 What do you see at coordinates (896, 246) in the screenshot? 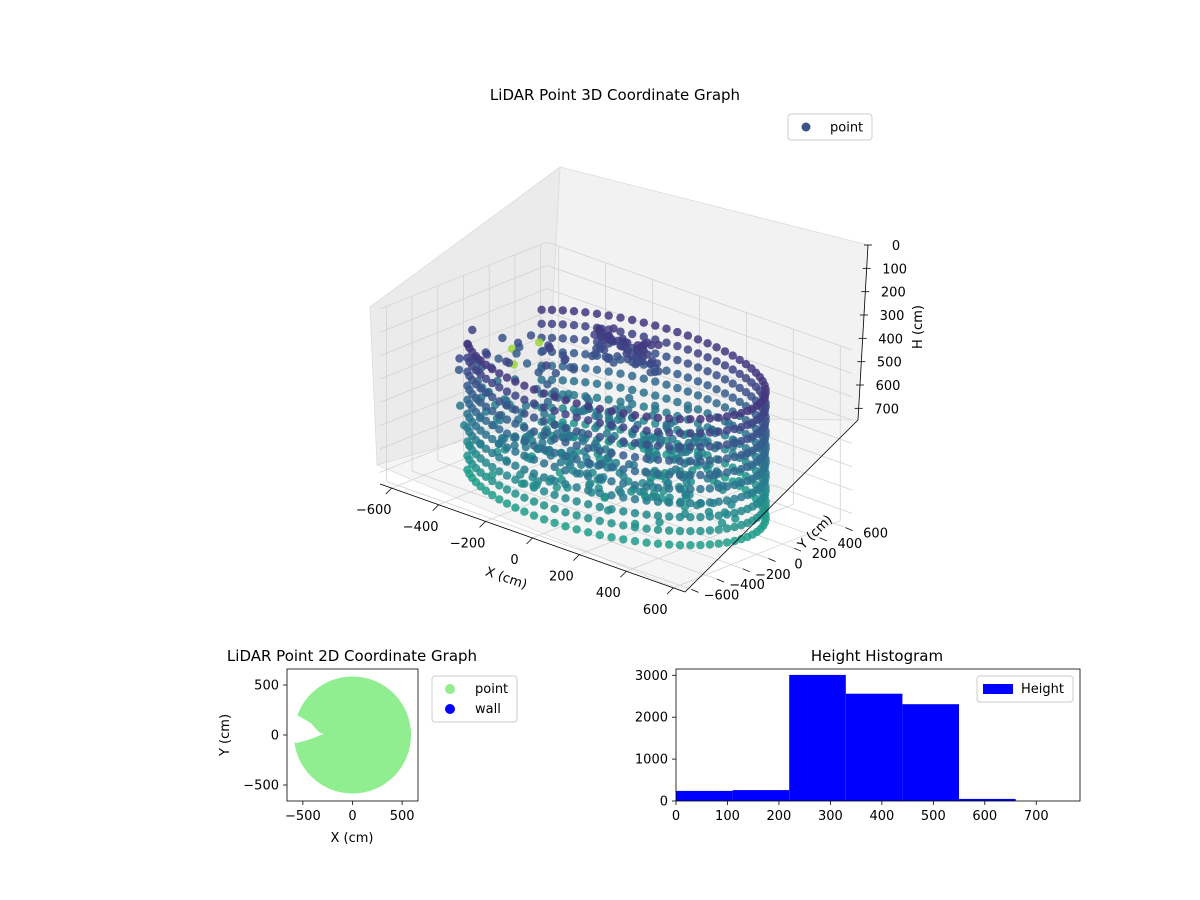
I see `z-tick-label: 0` at bounding box center [896, 246].